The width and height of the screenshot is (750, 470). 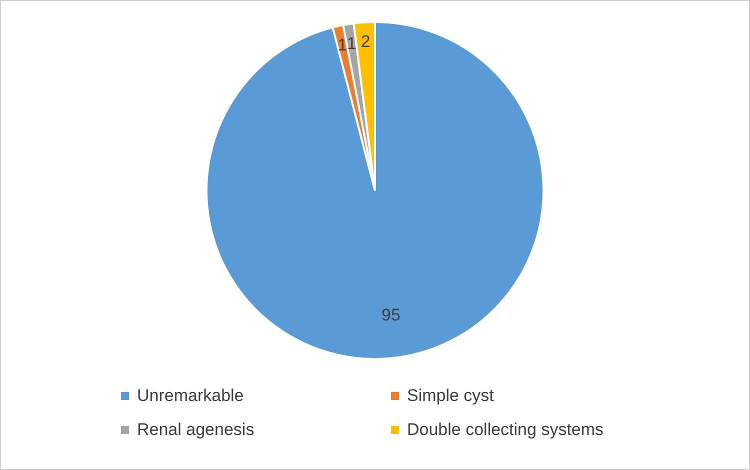 What do you see at coordinates (365, 42) in the screenshot?
I see `data-label: 2` at bounding box center [365, 42].